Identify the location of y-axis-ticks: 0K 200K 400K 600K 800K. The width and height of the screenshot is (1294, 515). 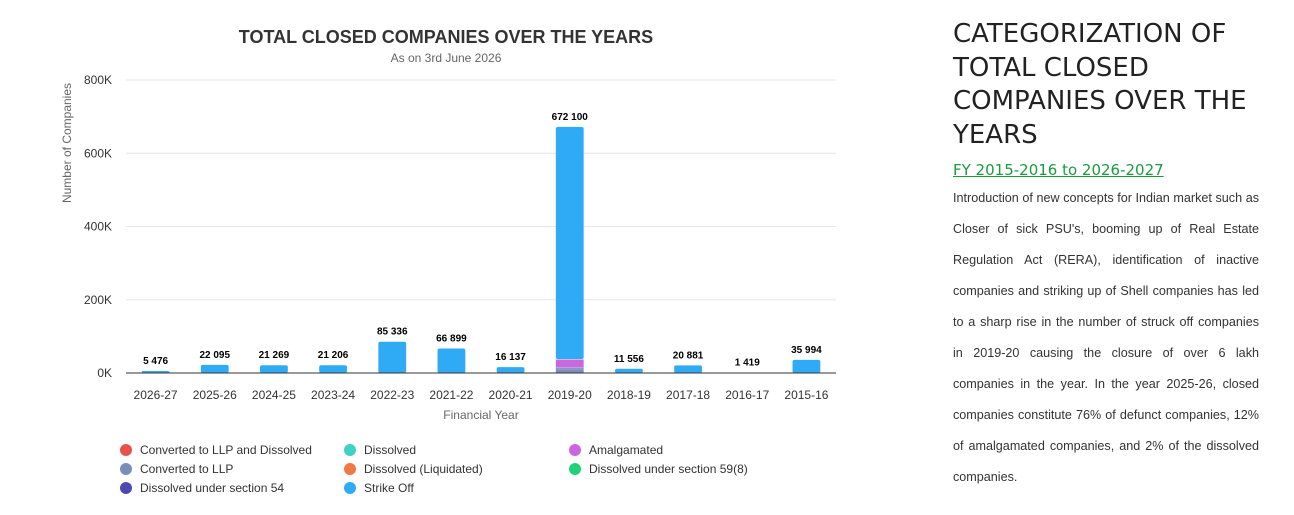
(98, 226).